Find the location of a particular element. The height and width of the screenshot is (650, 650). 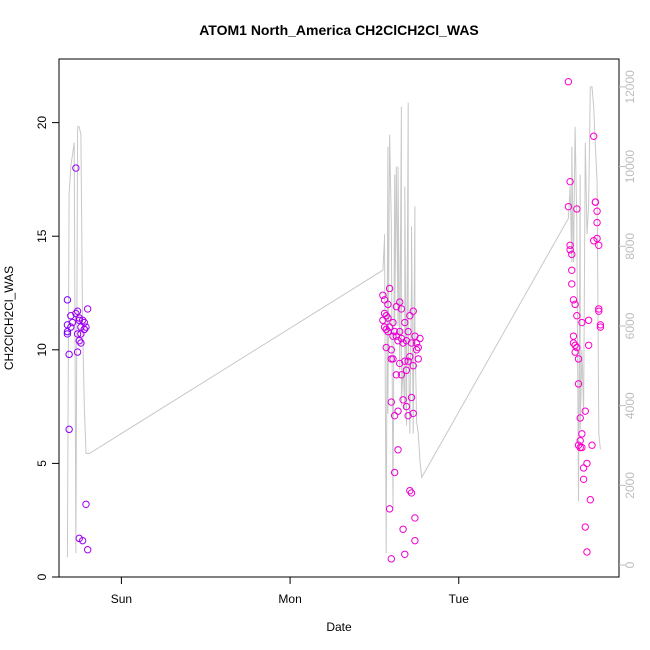

y2-tick-label: 2000 is located at coordinates (630, 485).